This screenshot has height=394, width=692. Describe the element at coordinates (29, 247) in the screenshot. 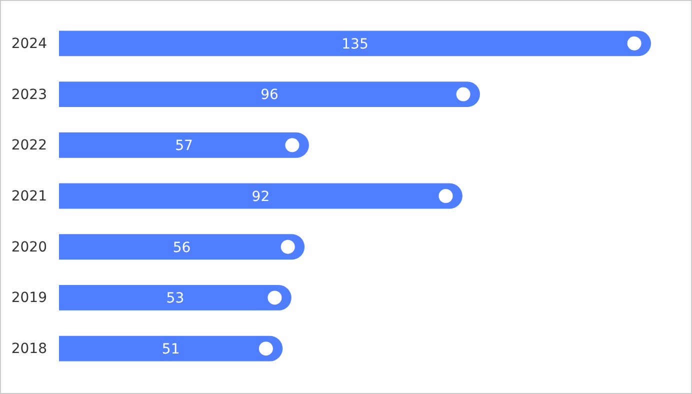

I see `y-tick-label: 2020` at that location.